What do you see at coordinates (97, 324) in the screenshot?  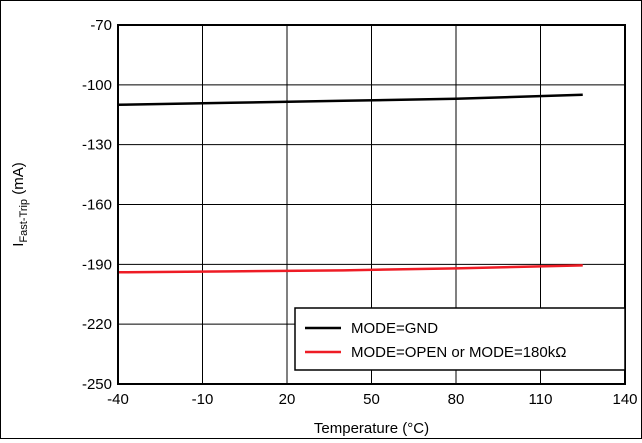 I see `y-tick-label: -220` at bounding box center [97, 324].